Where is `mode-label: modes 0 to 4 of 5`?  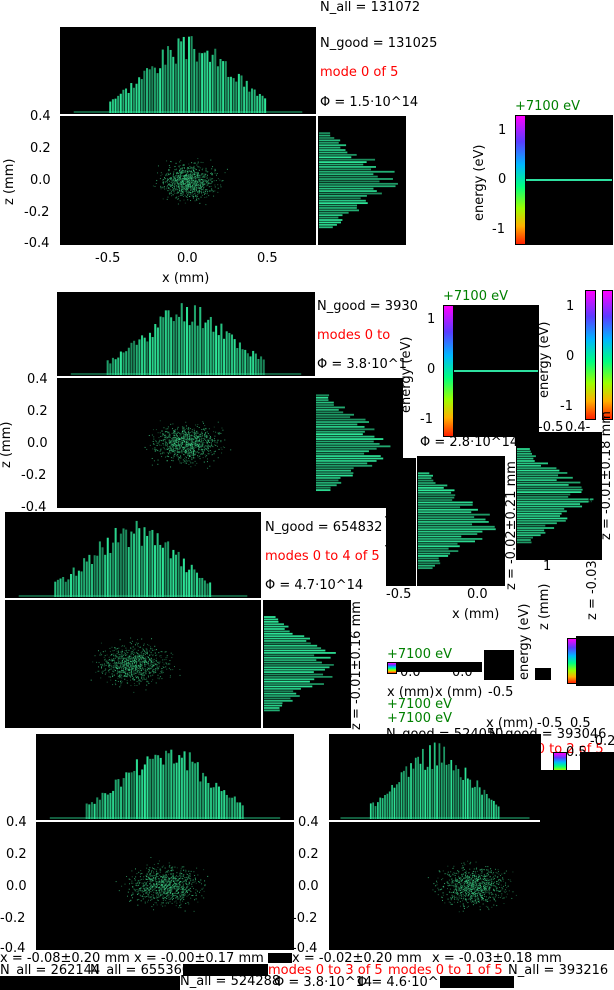
mode-label: modes 0 to 4 of 5 is located at coordinates (322, 556).